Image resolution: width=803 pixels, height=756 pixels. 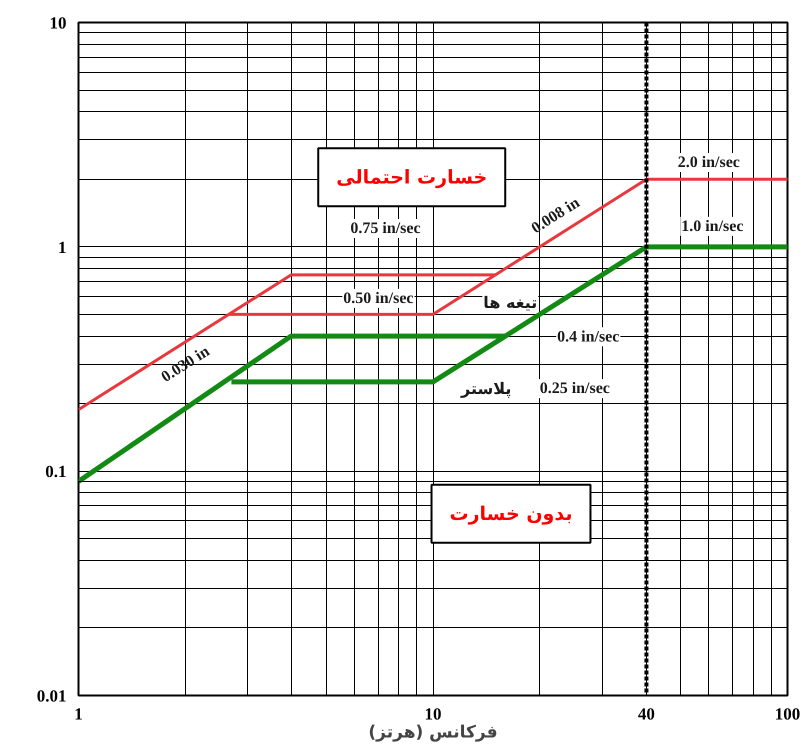 What do you see at coordinates (58, 23) in the screenshot?
I see `y-tick-label: 10` at bounding box center [58, 23].